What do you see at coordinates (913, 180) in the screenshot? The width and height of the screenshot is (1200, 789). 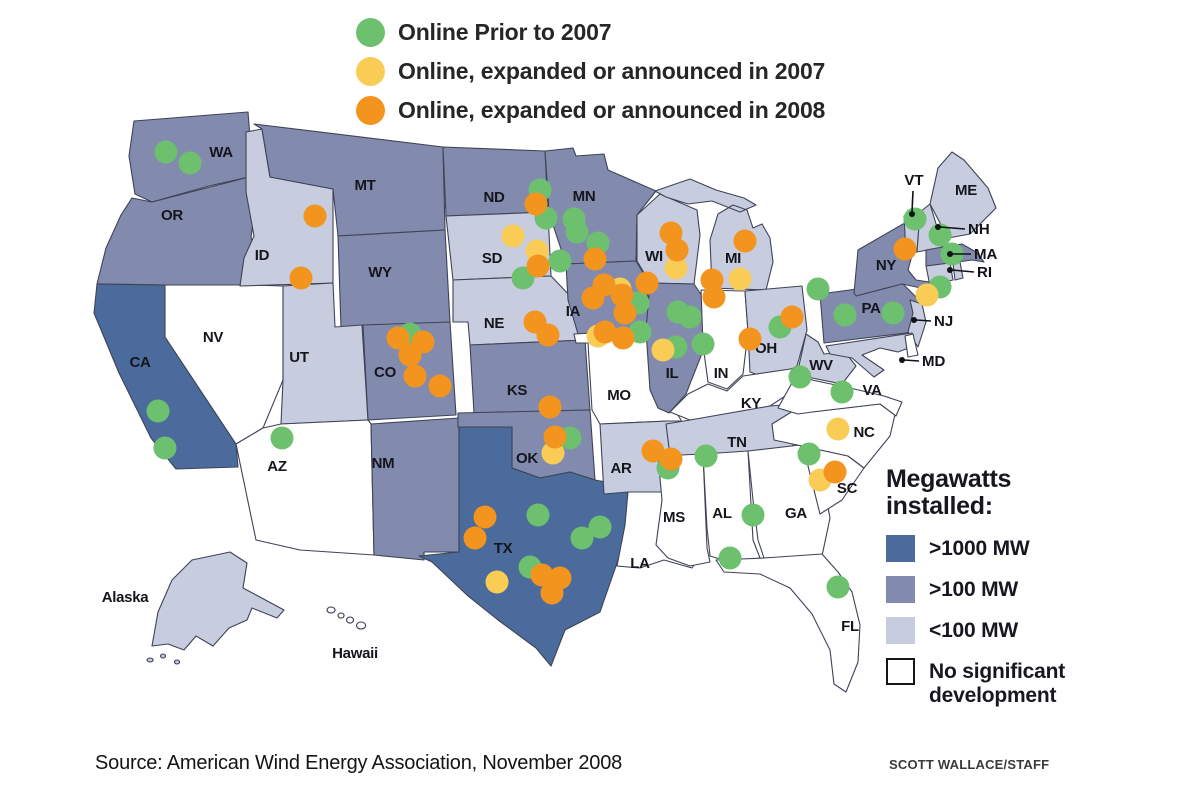 I see `state-label-VT: VT` at bounding box center [913, 180].